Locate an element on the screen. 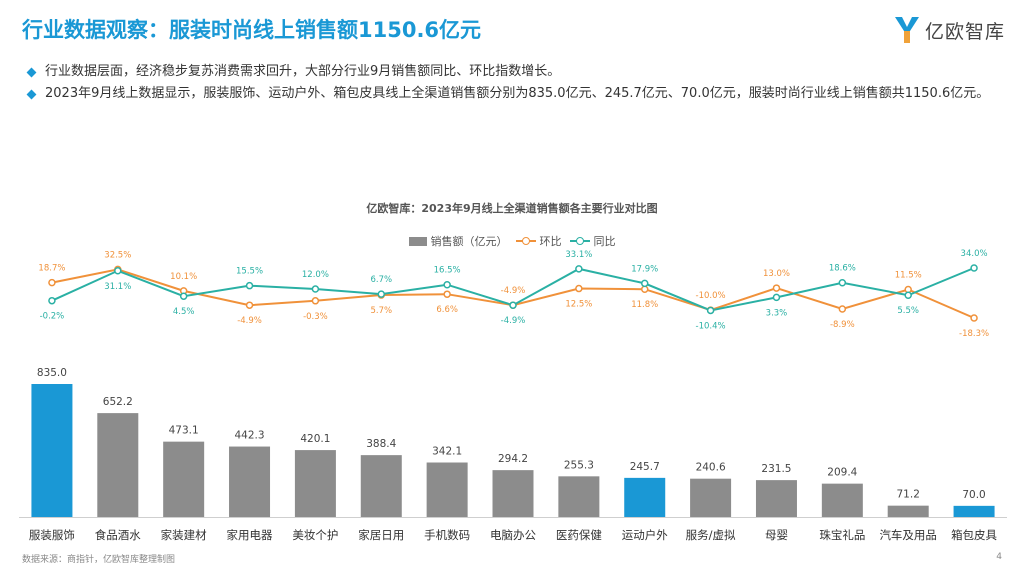 Image resolution: width=1024 pixels, height=576 pixels. bullet-text: 行业数据层面，经济稳步复苏消费需求回升，大部分行业9月销售额同比、环比指数增长。 is located at coordinates (303, 71).